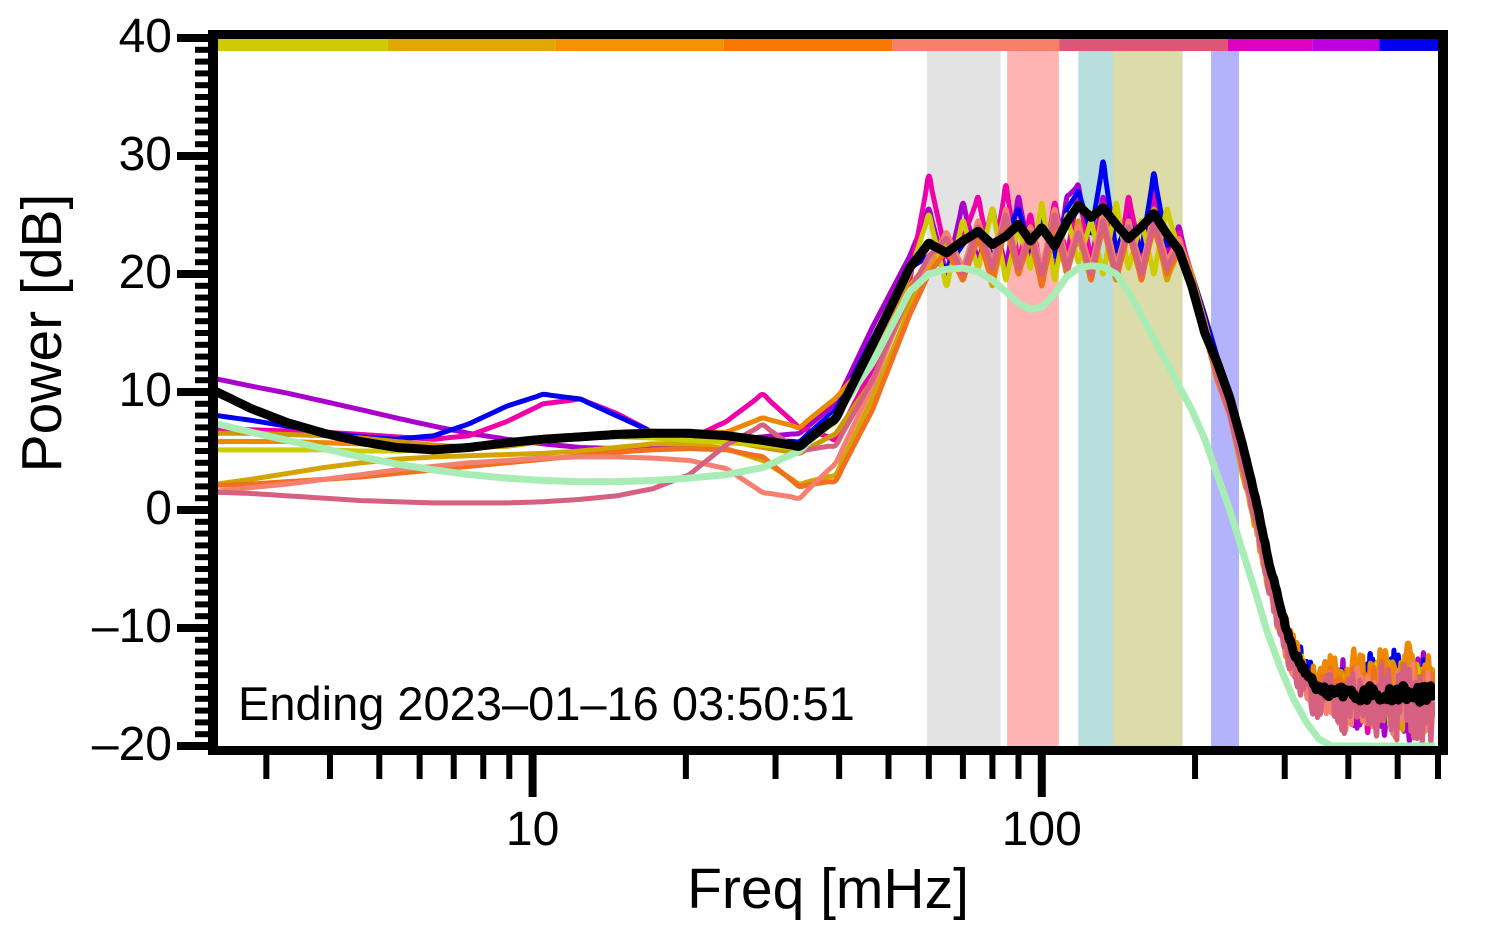  Describe the element at coordinates (852, 776) in the screenshot. I see `x-axis-ticks` at that location.